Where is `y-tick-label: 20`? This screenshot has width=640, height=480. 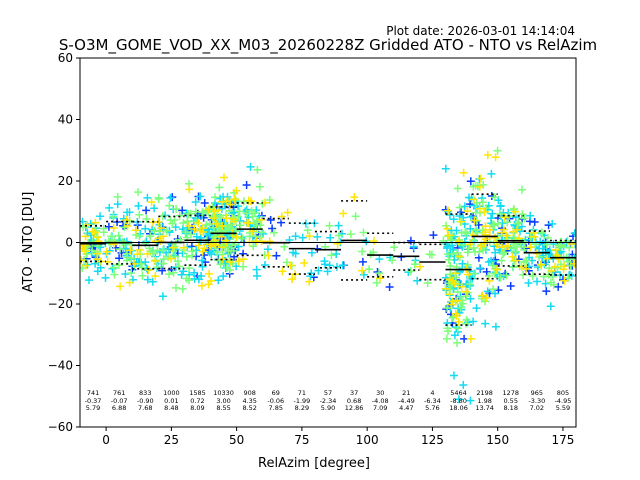
y-tick-label: 20 is located at coordinates (65, 181).